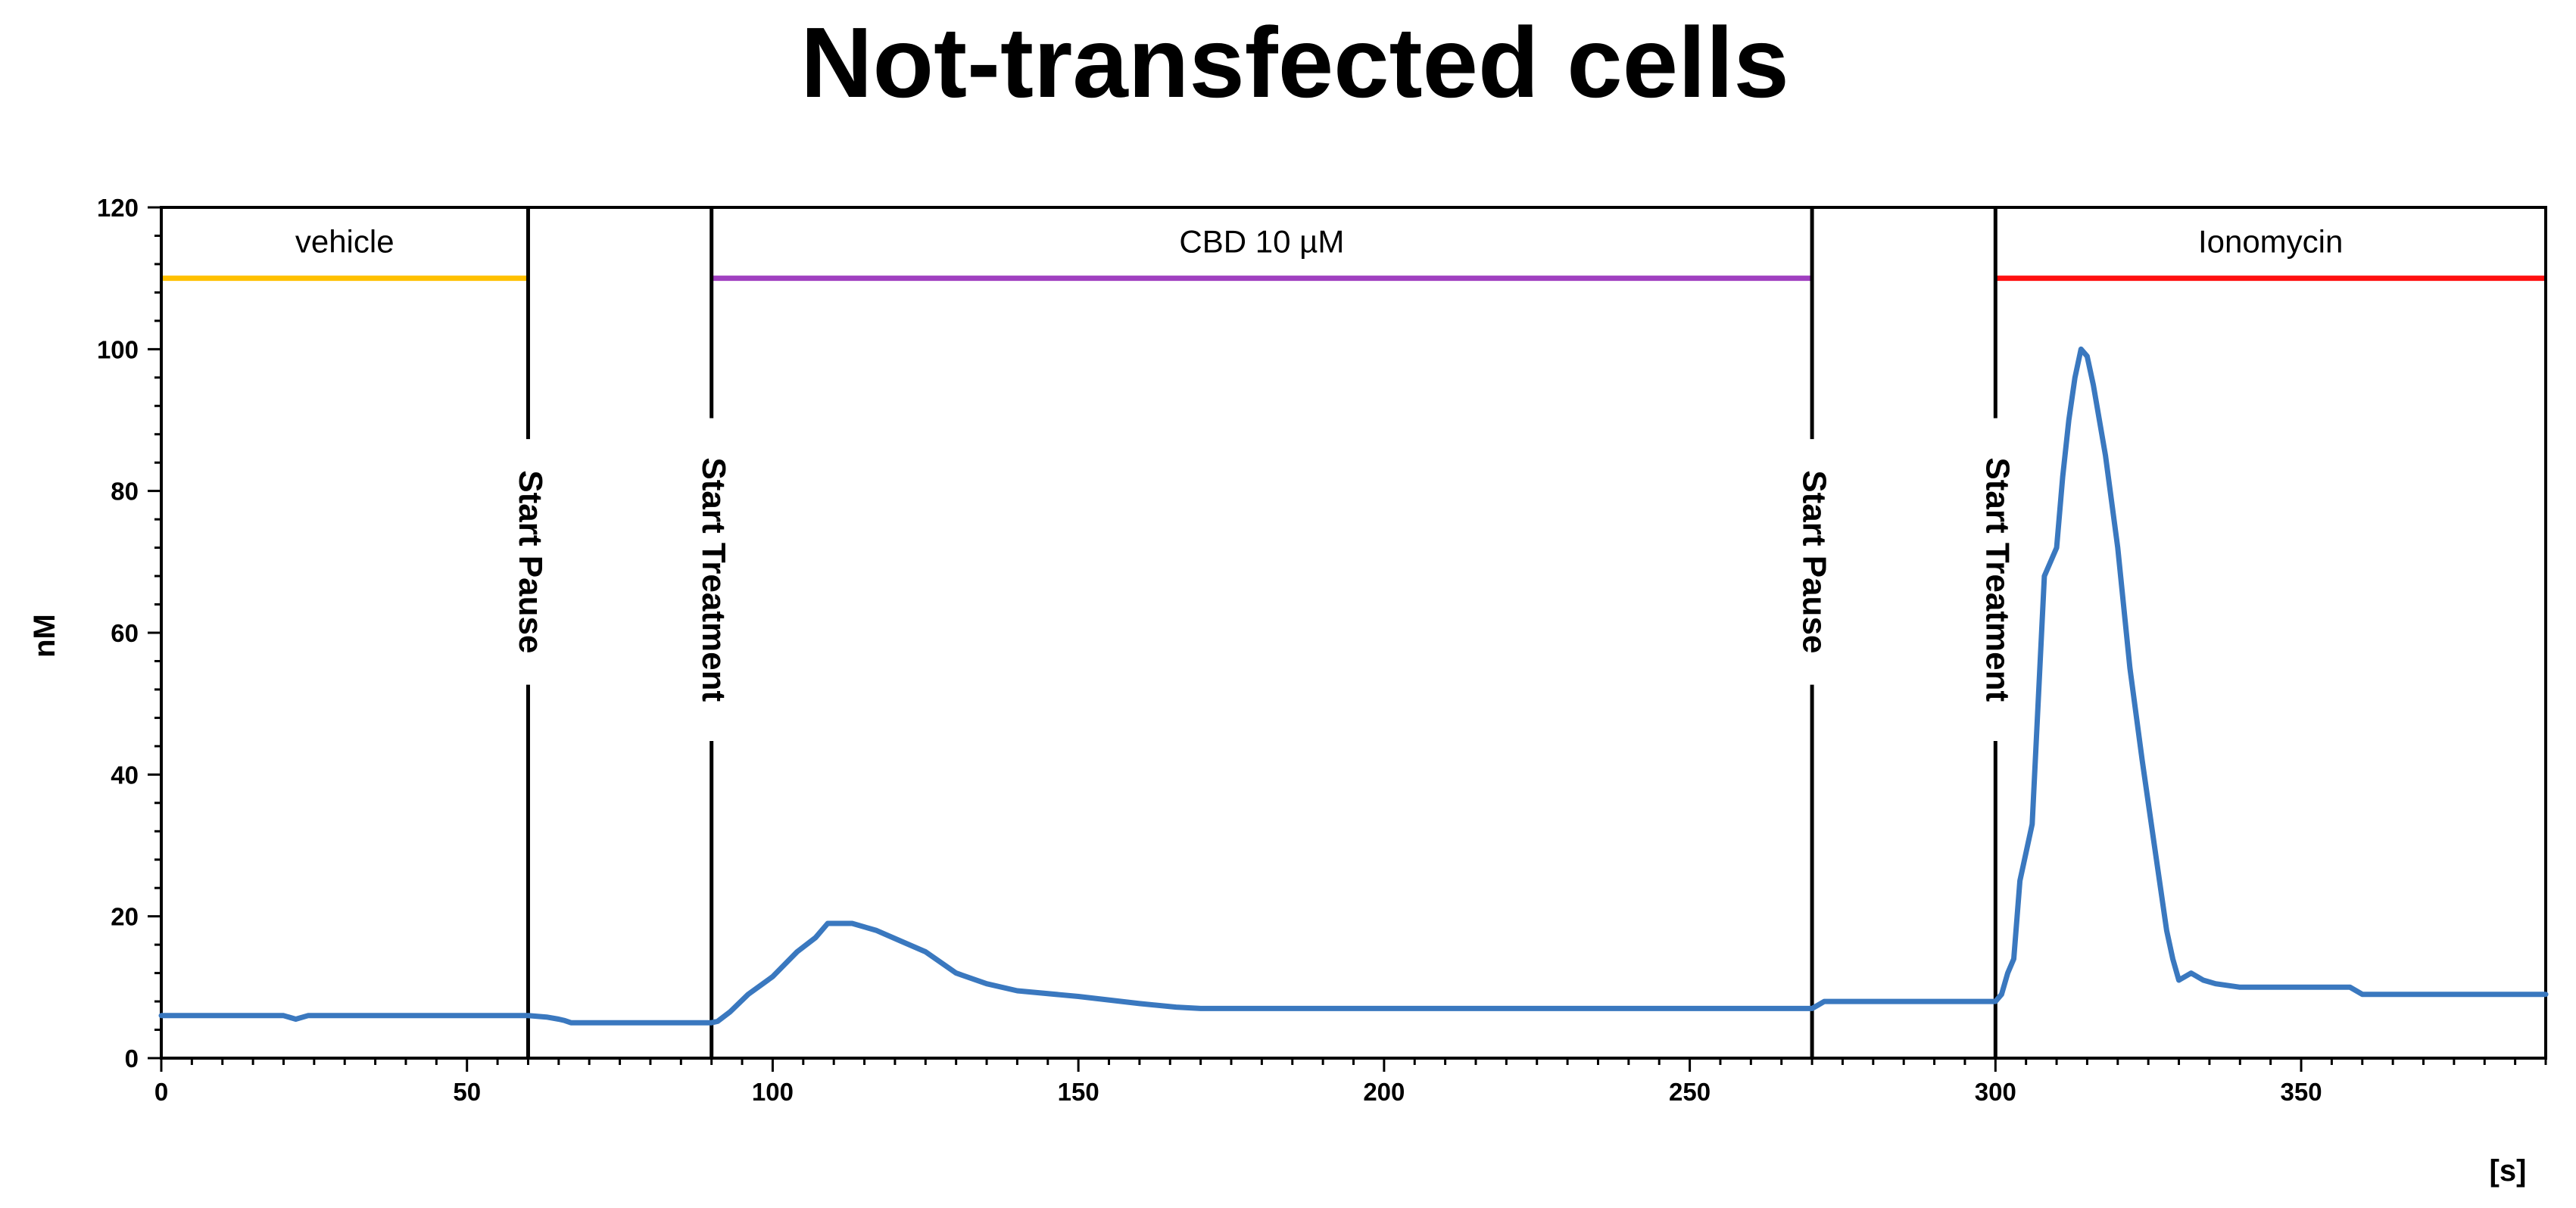 Image resolution: width=2576 pixels, height=1208 pixels. I want to click on x-axis-label: [s], so click(2508, 1171).